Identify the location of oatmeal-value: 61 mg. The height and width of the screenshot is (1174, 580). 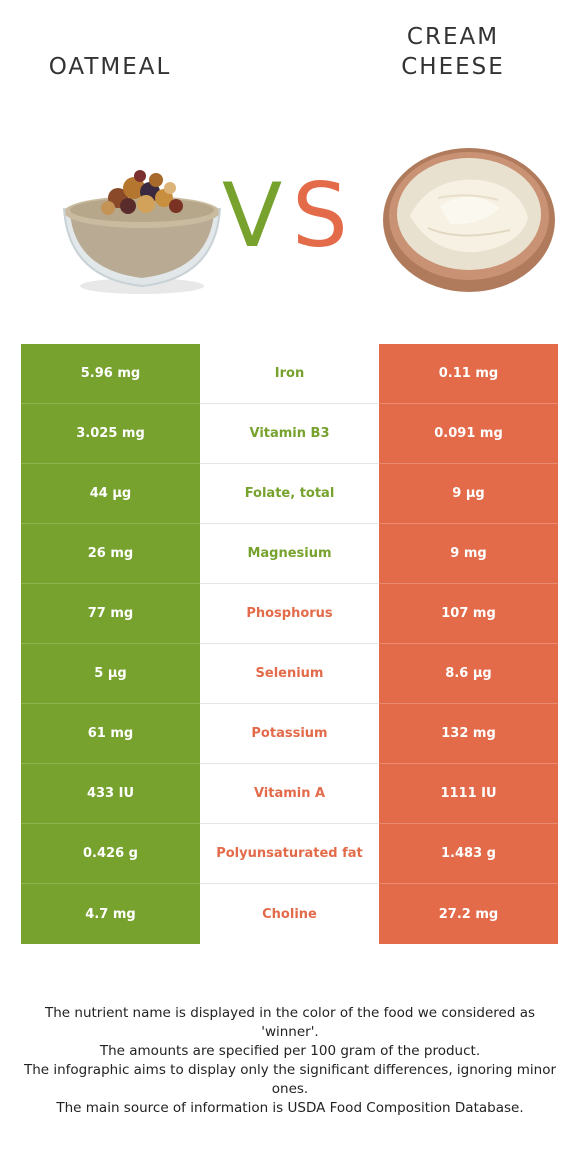
(110, 734).